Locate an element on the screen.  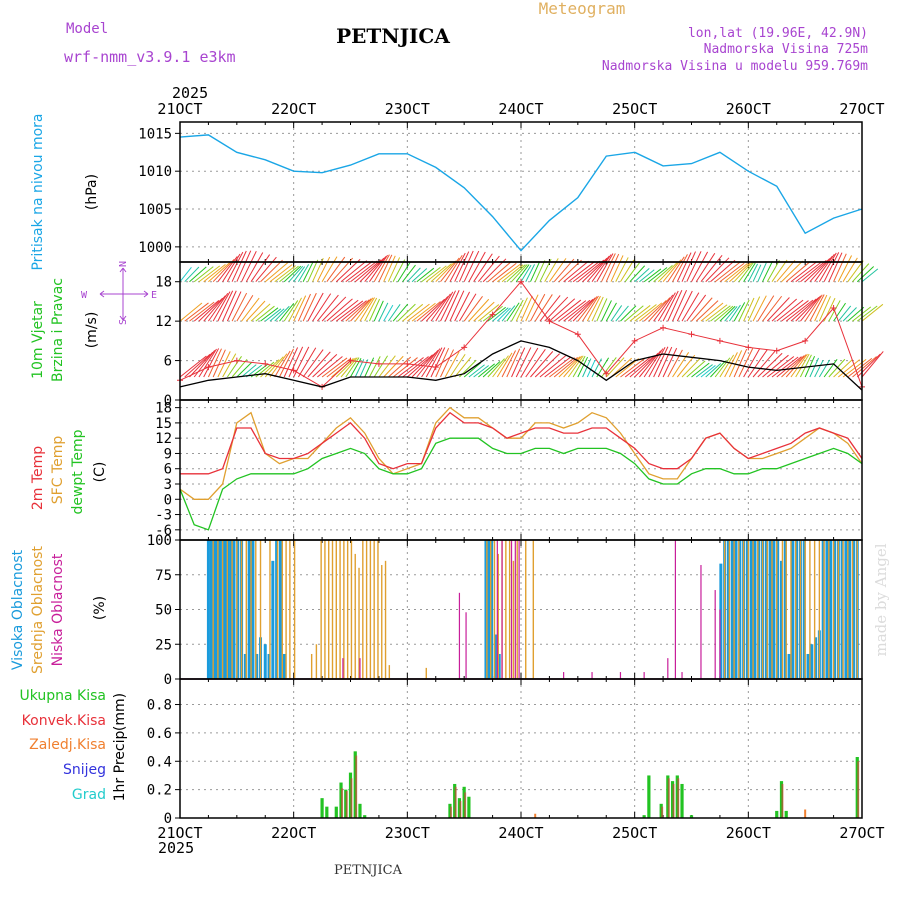
y-tick-label: 0.8 is located at coordinates (159, 706).